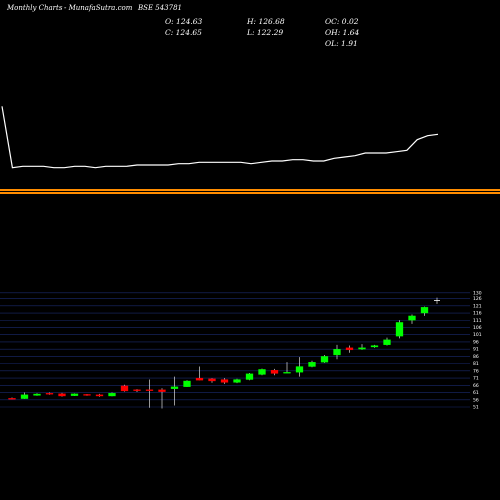  I want to click on chart-title: Monthly Charts, so click(35, 8).